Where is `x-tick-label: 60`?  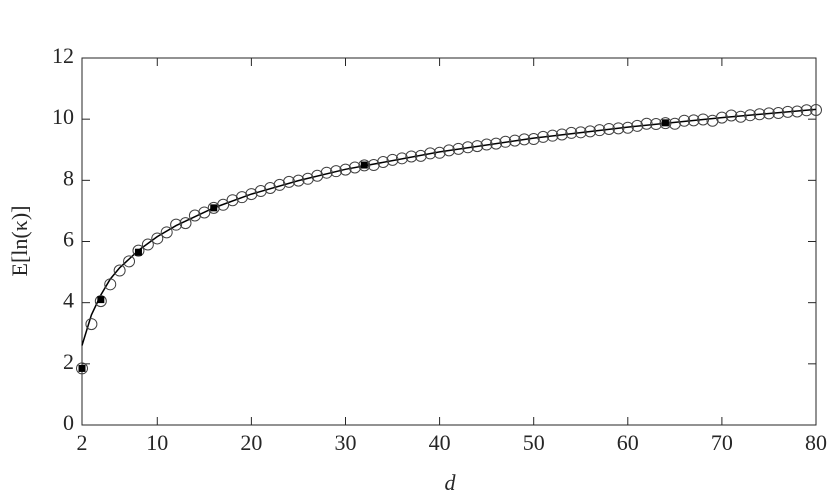 x-tick-label: 60 is located at coordinates (628, 442).